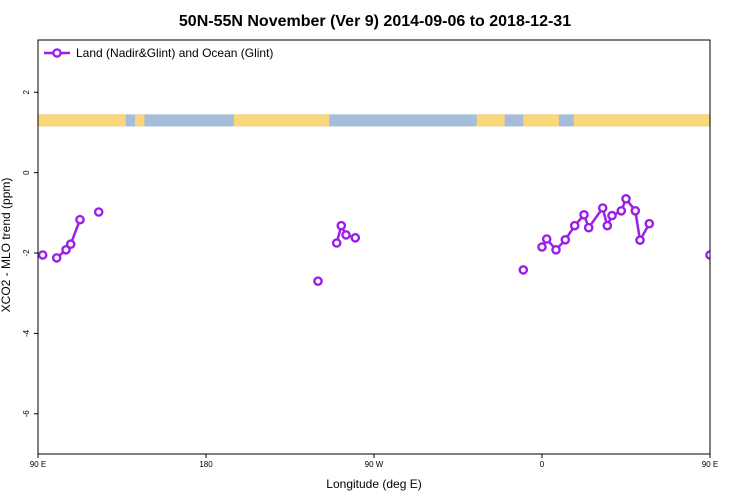  Describe the element at coordinates (174, 53) in the screenshot. I see `legend-label: Land (Nadir&Glint) and Ocean (Glint)` at that location.